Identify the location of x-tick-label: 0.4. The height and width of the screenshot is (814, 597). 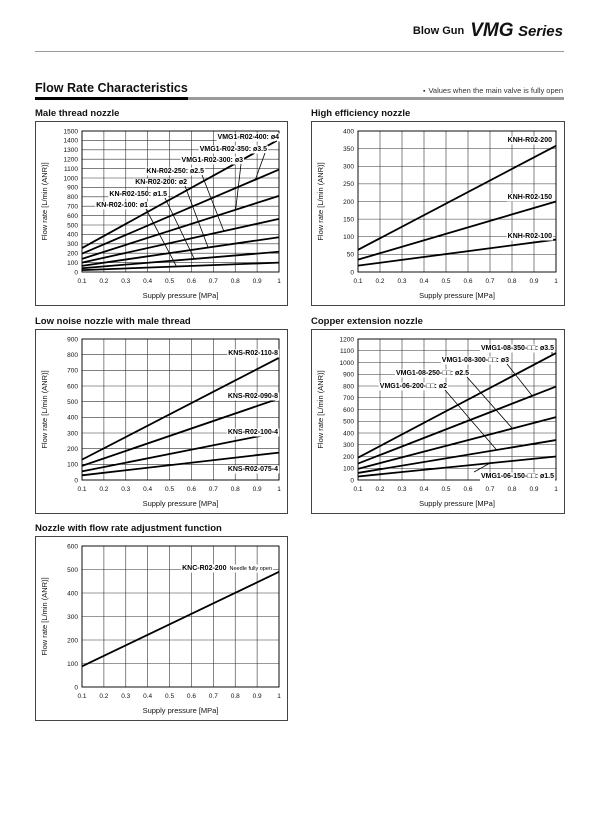
(423, 489).